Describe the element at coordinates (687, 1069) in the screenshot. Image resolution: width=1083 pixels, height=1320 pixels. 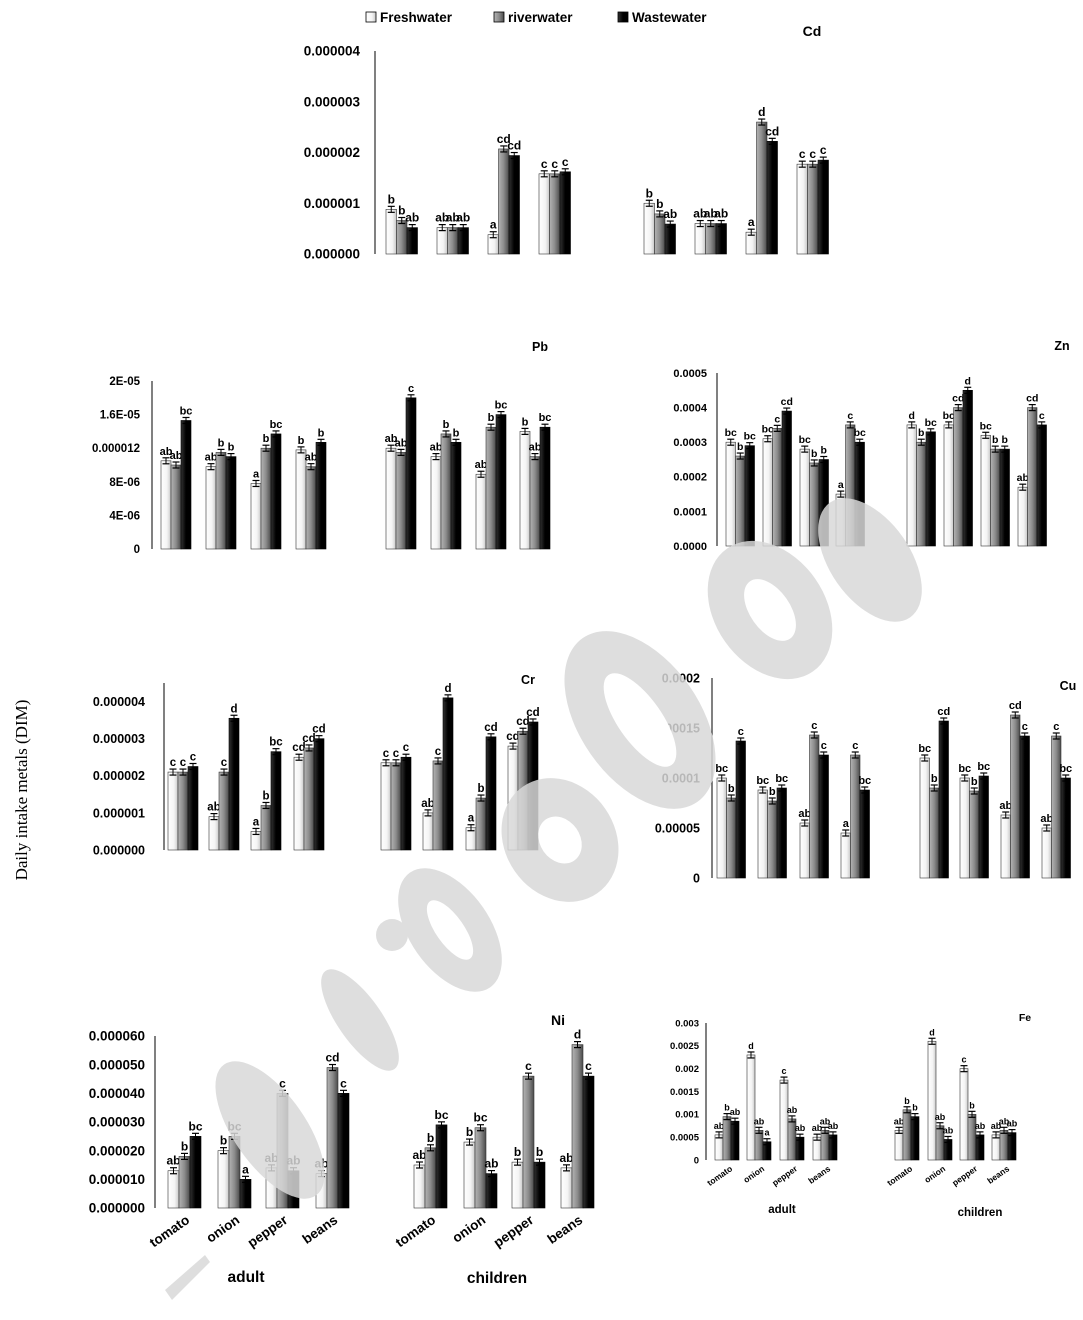
I see `tick-label: 0.002` at that location.